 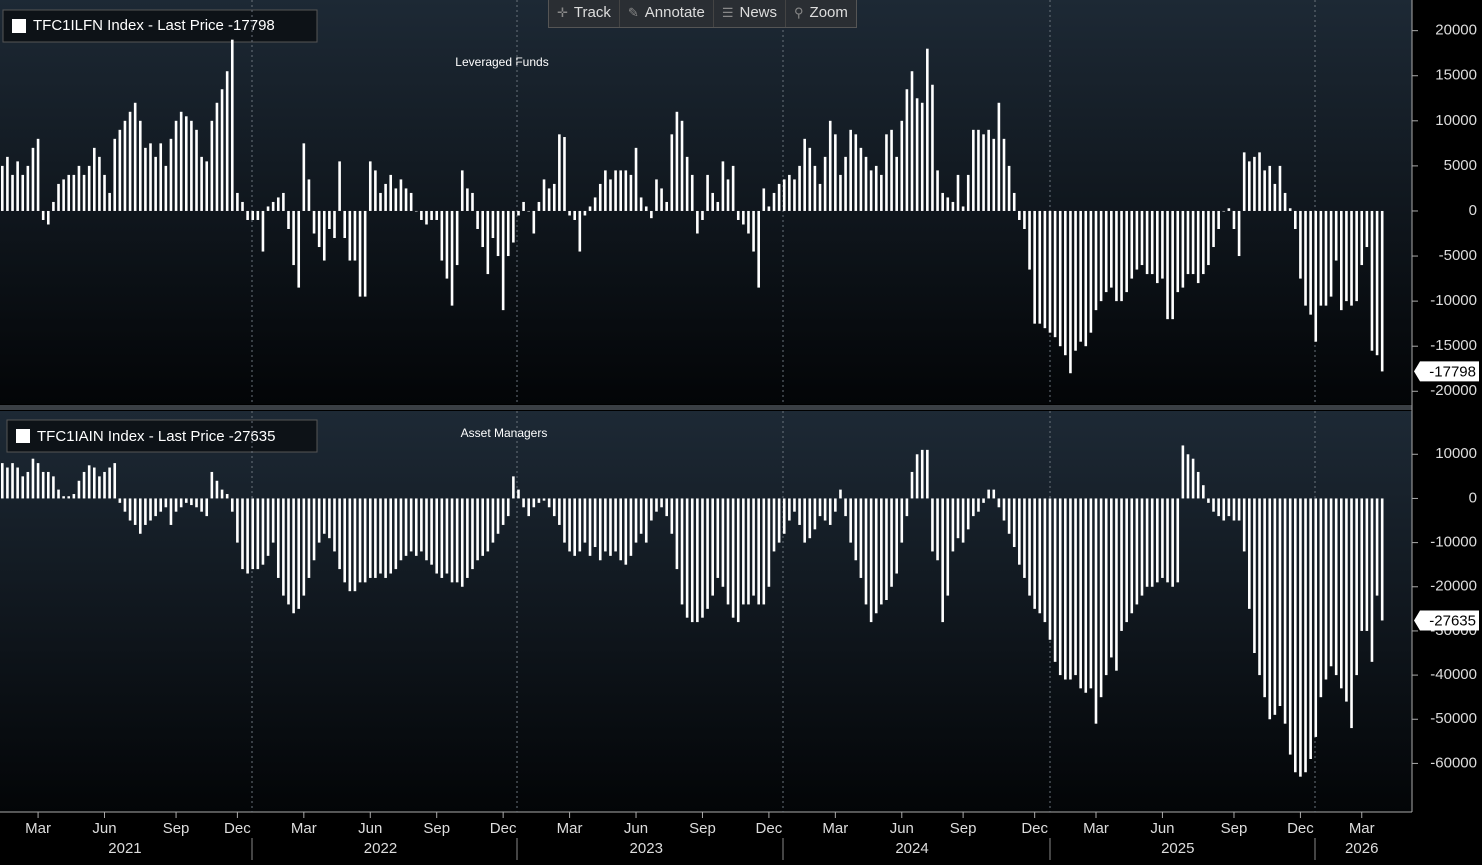 I want to click on x-year-label: 2025, so click(x=1177, y=848).